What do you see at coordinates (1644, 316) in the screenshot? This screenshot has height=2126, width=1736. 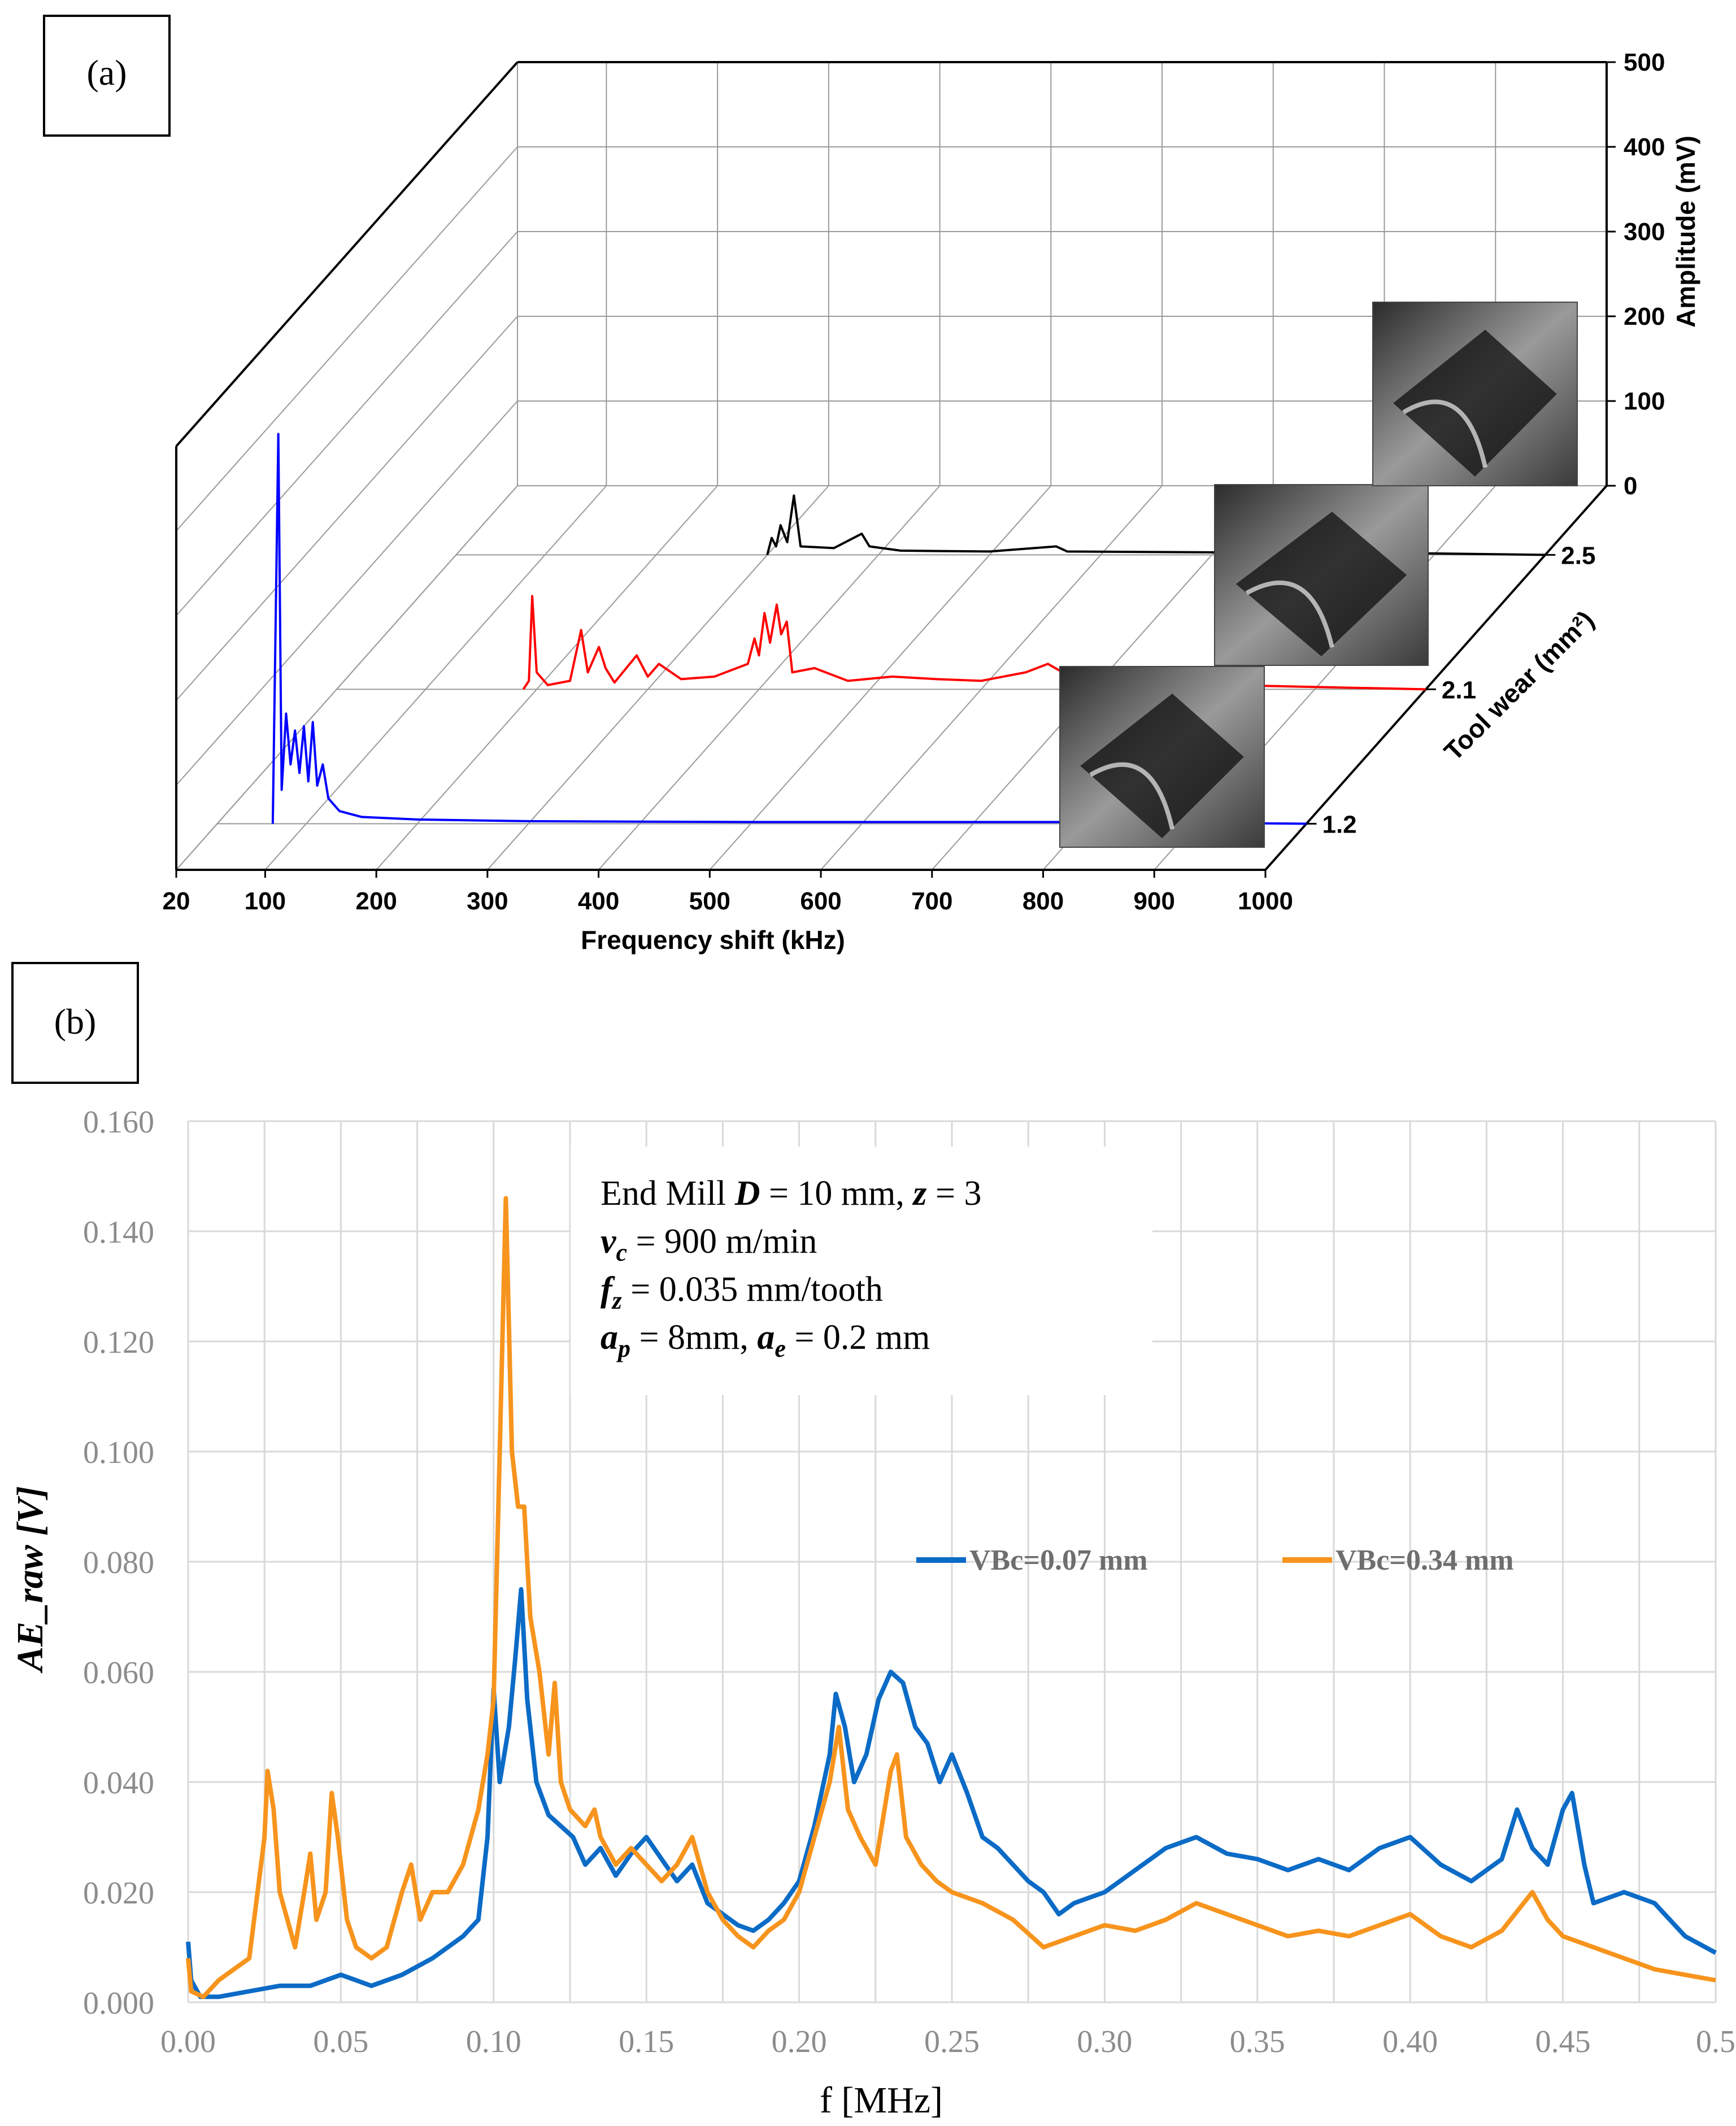 I see `panel-a-y-tick-label: 200` at bounding box center [1644, 316].